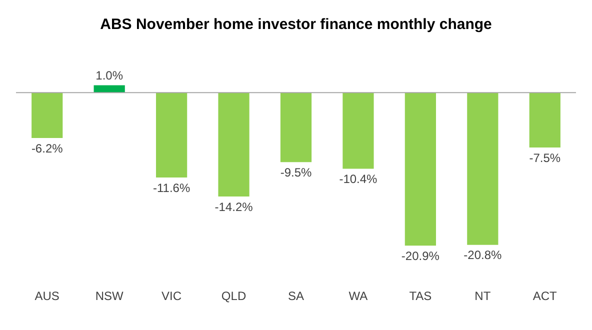 This screenshot has width=592, height=330. I want to click on data-label: -7.5%, so click(545, 157).